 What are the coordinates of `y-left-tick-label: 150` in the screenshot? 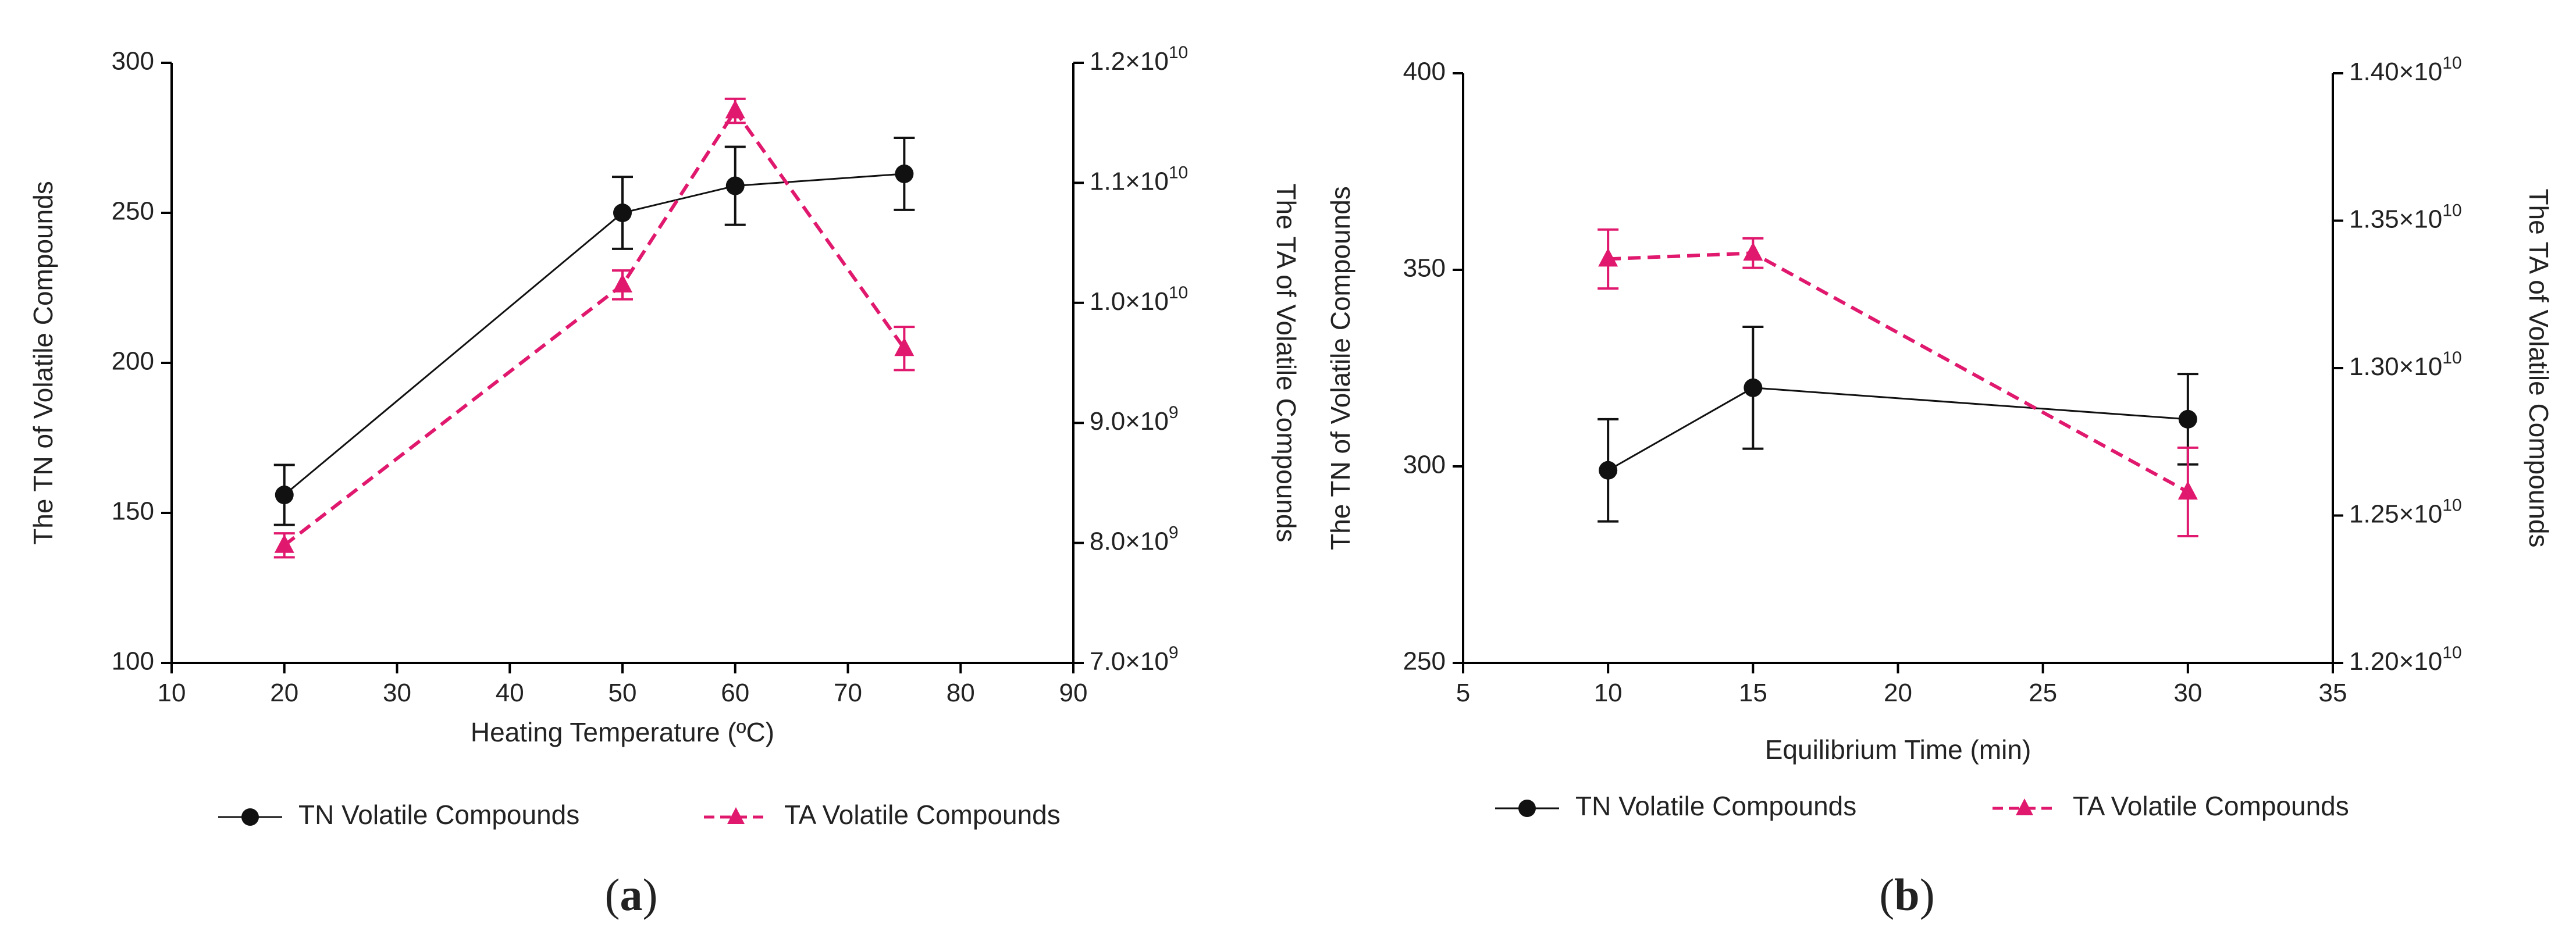 It's located at (133, 512).